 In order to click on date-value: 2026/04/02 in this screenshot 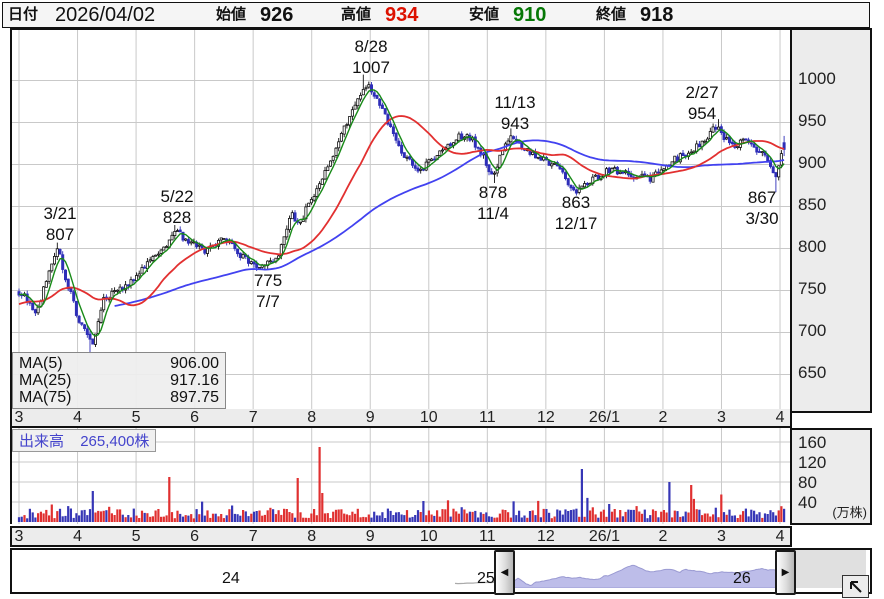, I will do `click(105, 15)`.